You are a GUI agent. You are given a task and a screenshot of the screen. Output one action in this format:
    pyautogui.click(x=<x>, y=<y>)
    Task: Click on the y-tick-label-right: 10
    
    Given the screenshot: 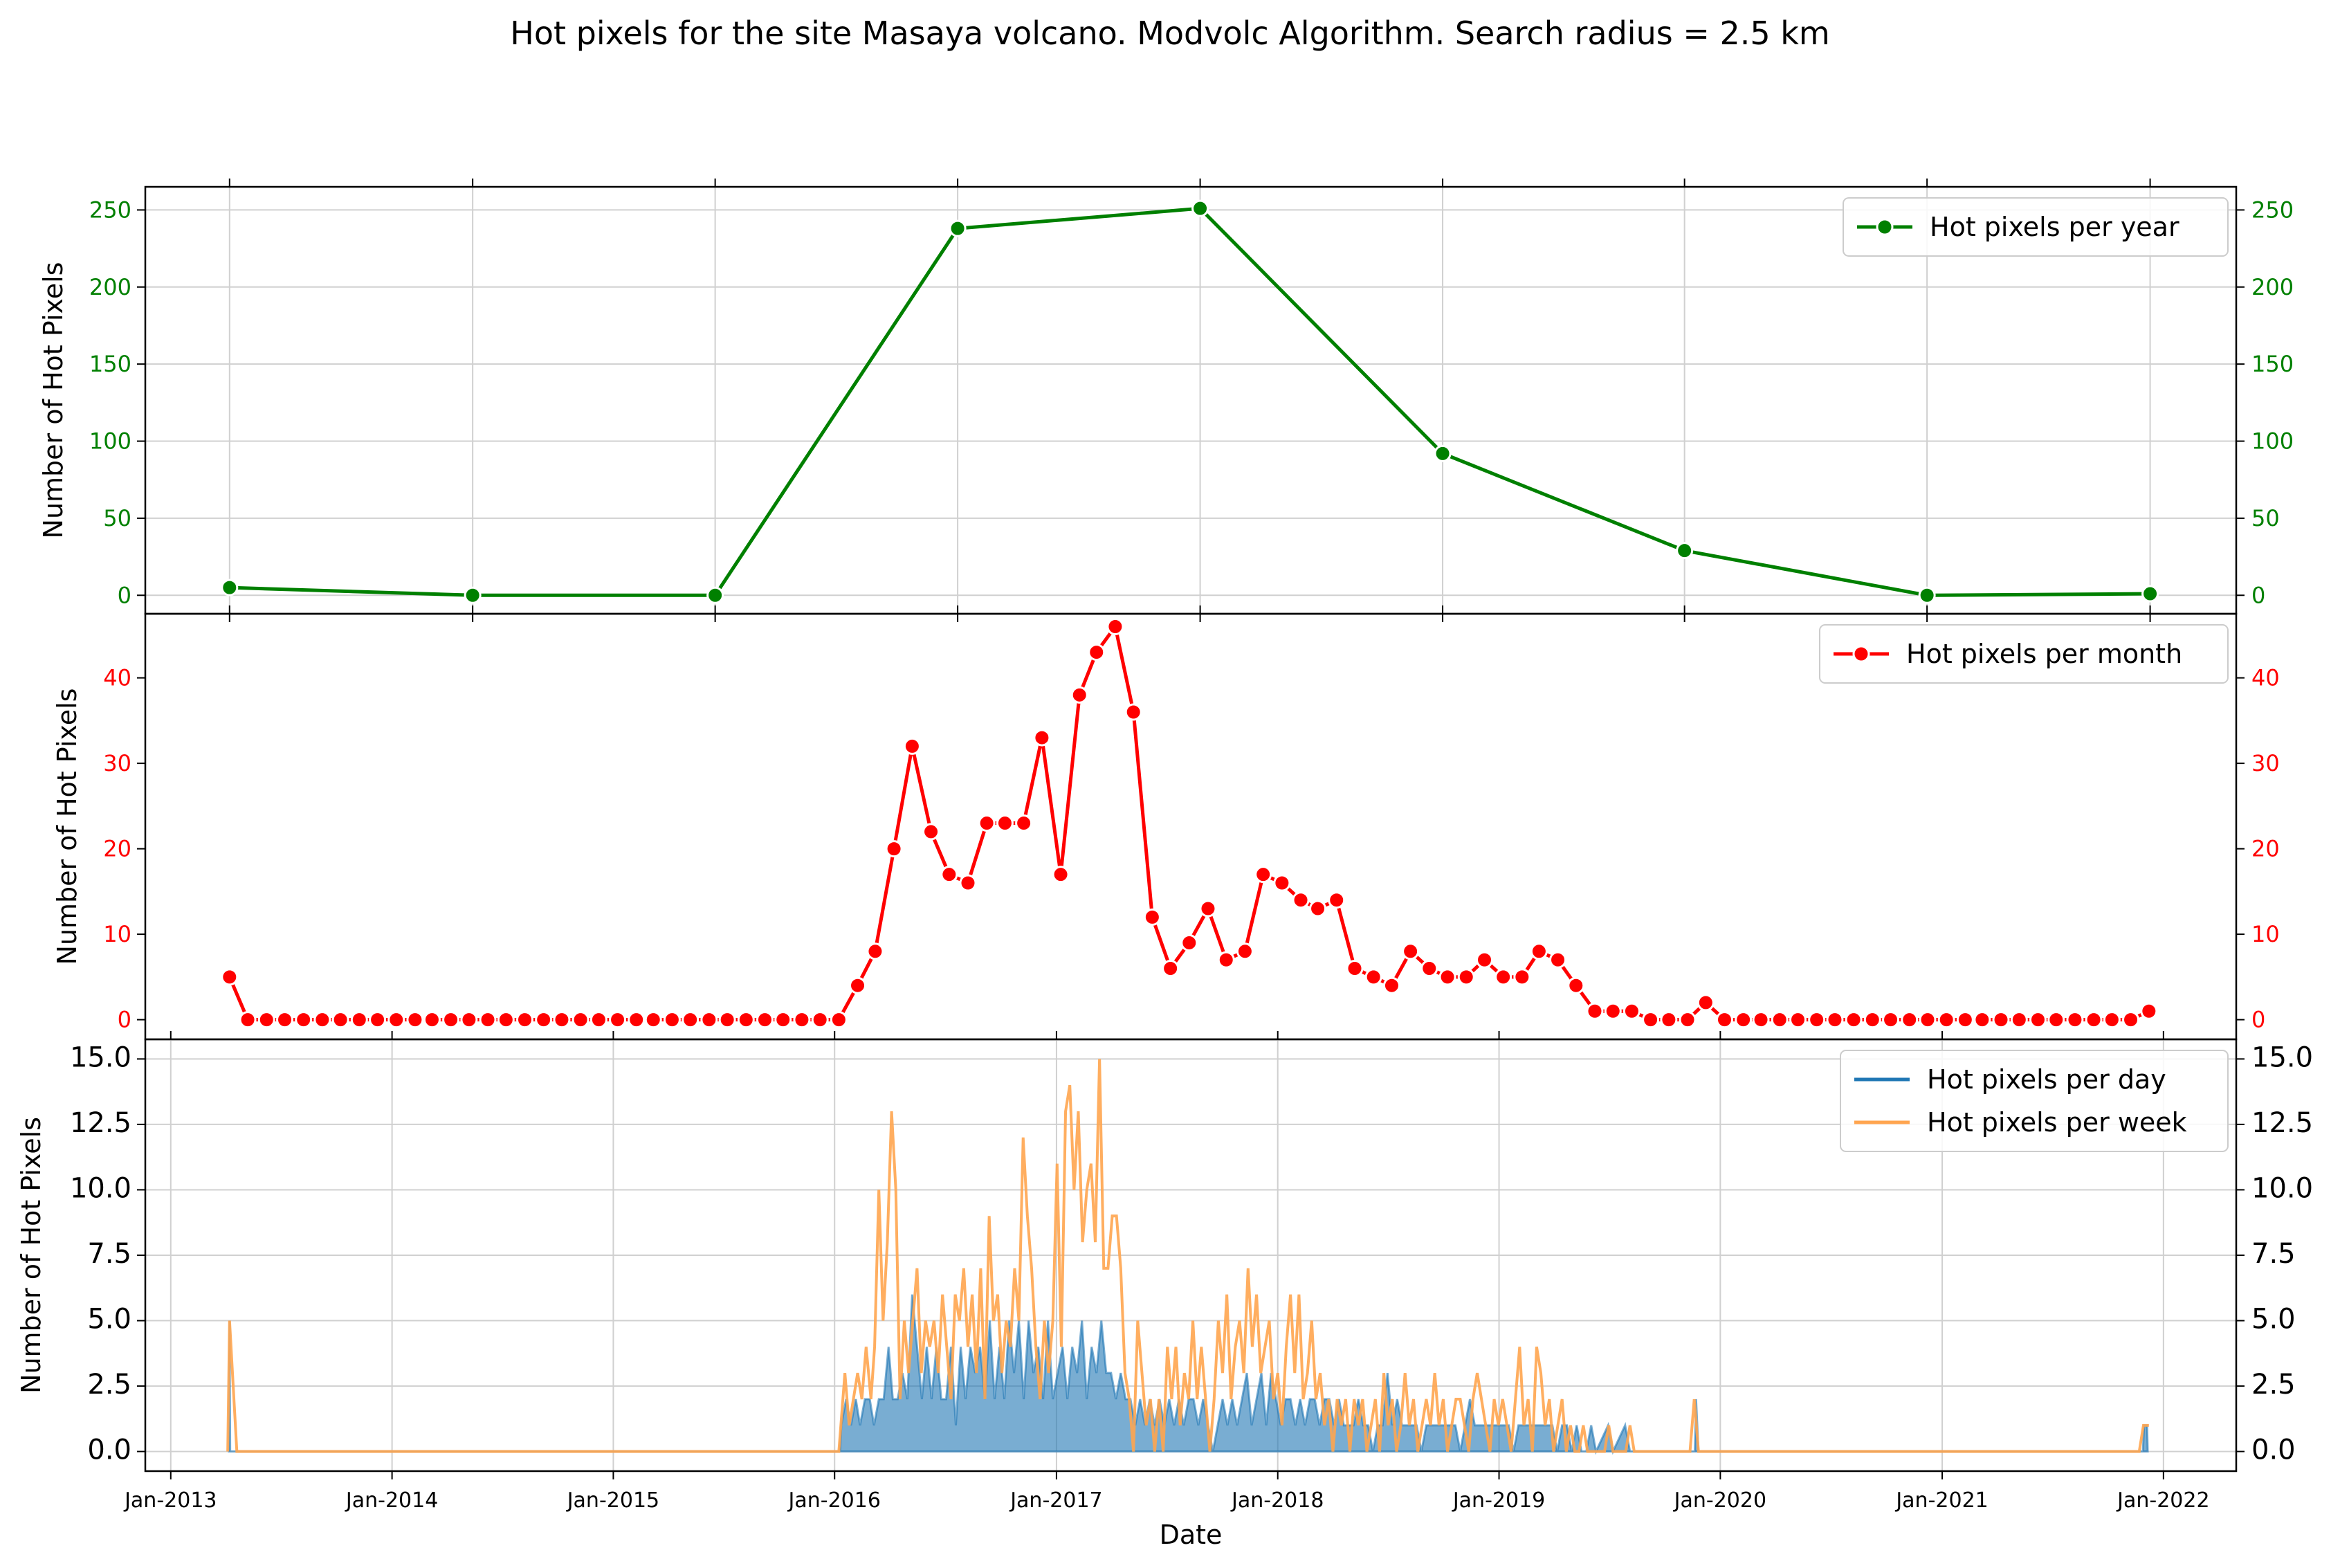 What is the action you would take?
    pyautogui.click(x=2265, y=934)
    